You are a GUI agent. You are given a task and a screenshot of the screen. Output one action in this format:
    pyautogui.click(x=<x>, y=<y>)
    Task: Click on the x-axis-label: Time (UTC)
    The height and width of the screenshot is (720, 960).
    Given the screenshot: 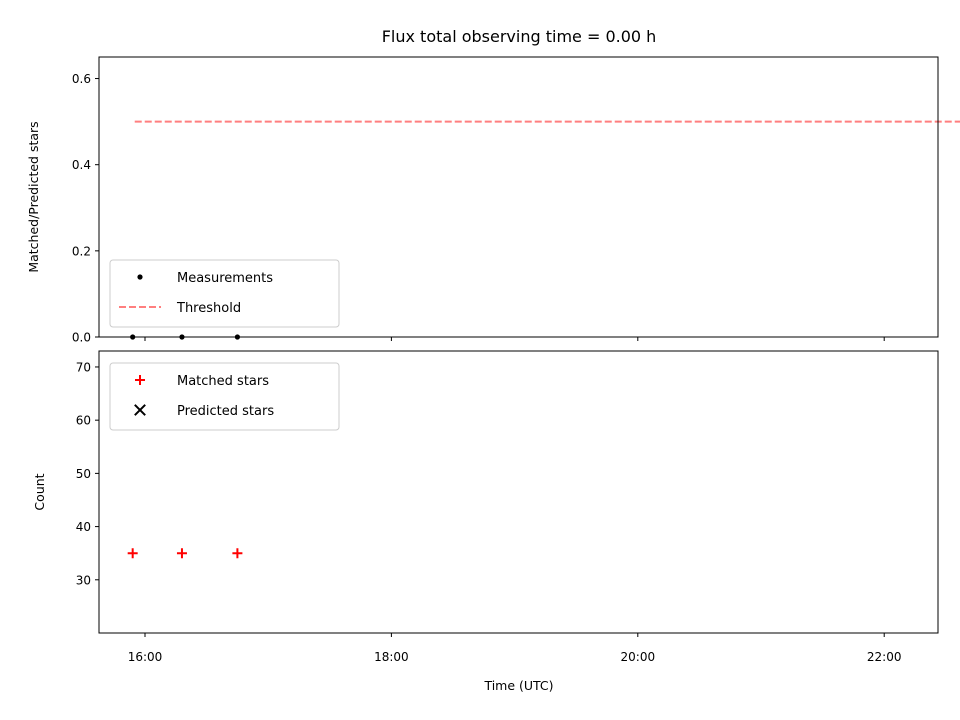 What is the action you would take?
    pyautogui.click(x=518, y=685)
    